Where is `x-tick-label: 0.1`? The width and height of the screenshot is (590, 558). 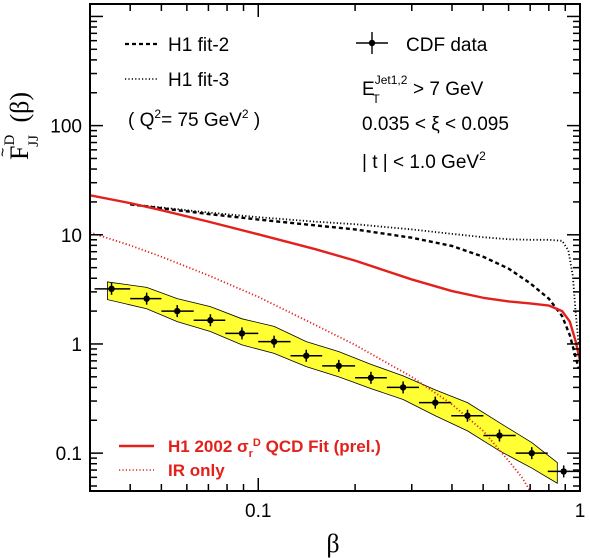
x-tick-label: 0.1 is located at coordinates (258, 511).